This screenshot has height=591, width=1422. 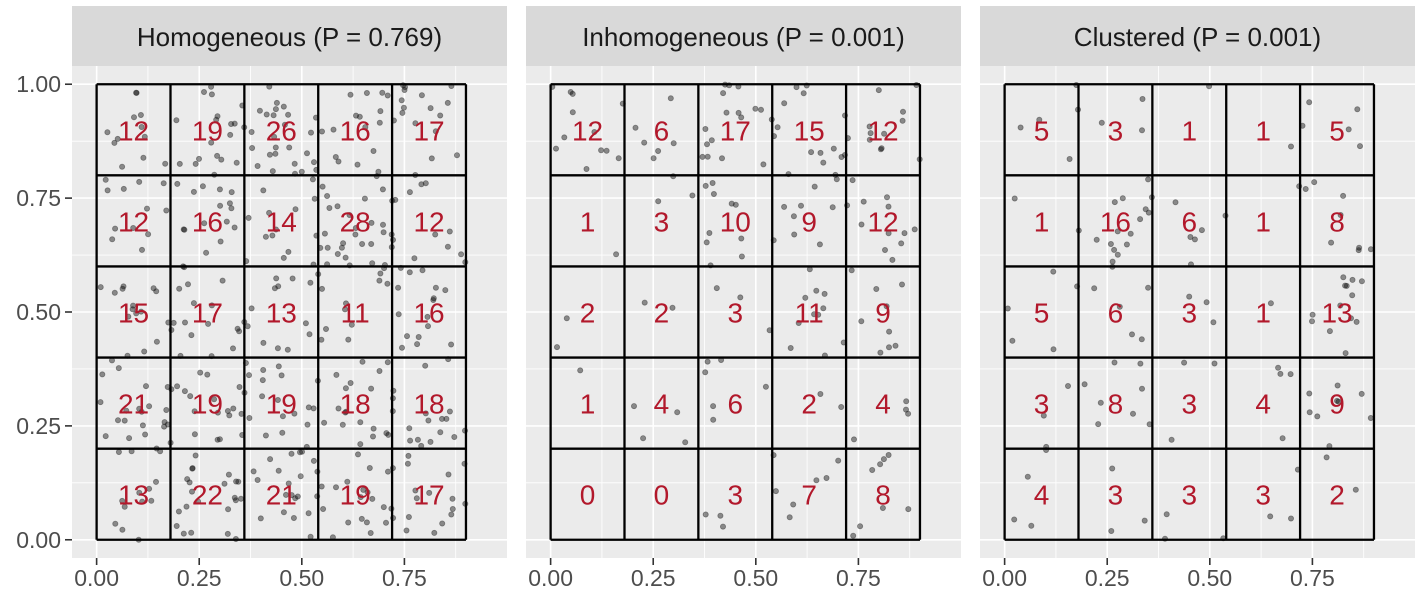 I want to click on x-axis-tick-label: 0.75, so click(x=404, y=578).